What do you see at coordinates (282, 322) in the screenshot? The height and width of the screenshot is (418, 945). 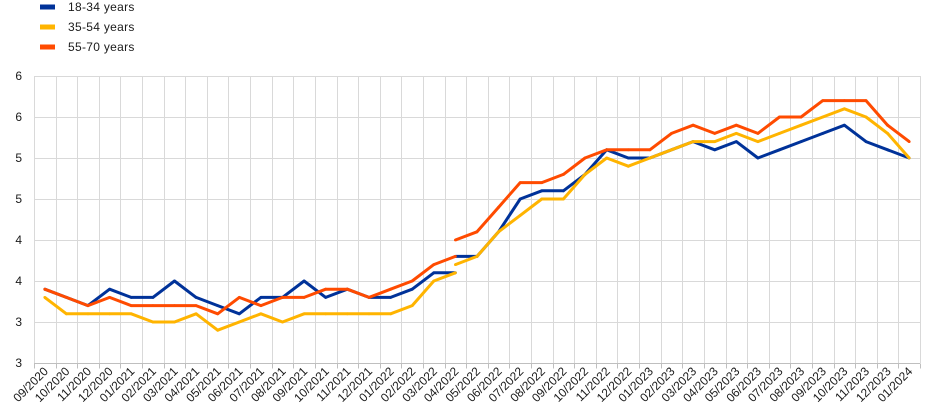 I see `data-point-35-54-years-08-2021` at bounding box center [282, 322].